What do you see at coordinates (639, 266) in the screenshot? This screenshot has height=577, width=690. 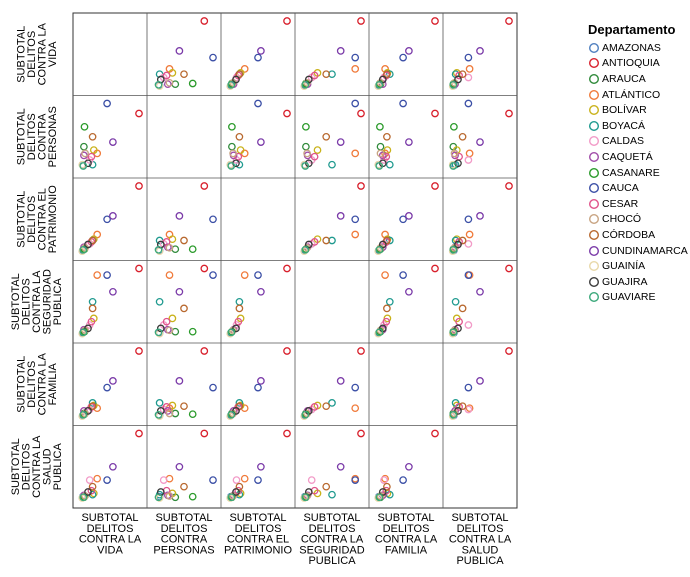 I see `legend-item-14: GUAINÍA` at bounding box center [639, 266].